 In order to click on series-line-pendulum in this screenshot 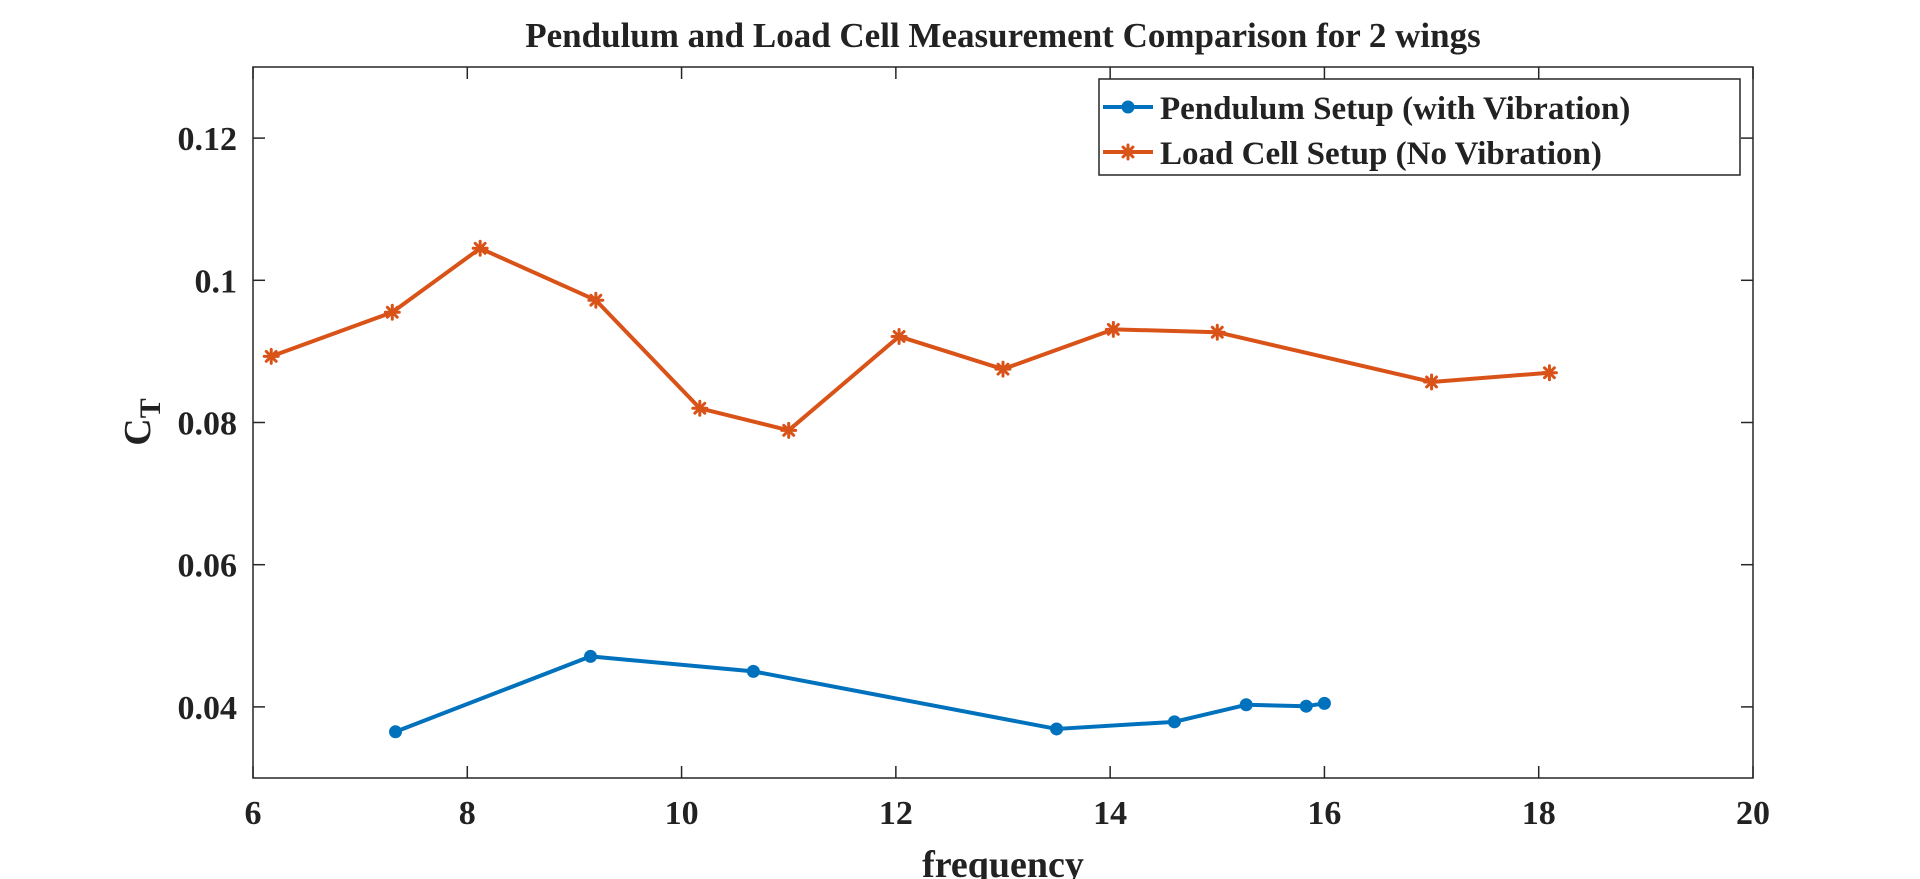, I will do `click(859, 694)`.